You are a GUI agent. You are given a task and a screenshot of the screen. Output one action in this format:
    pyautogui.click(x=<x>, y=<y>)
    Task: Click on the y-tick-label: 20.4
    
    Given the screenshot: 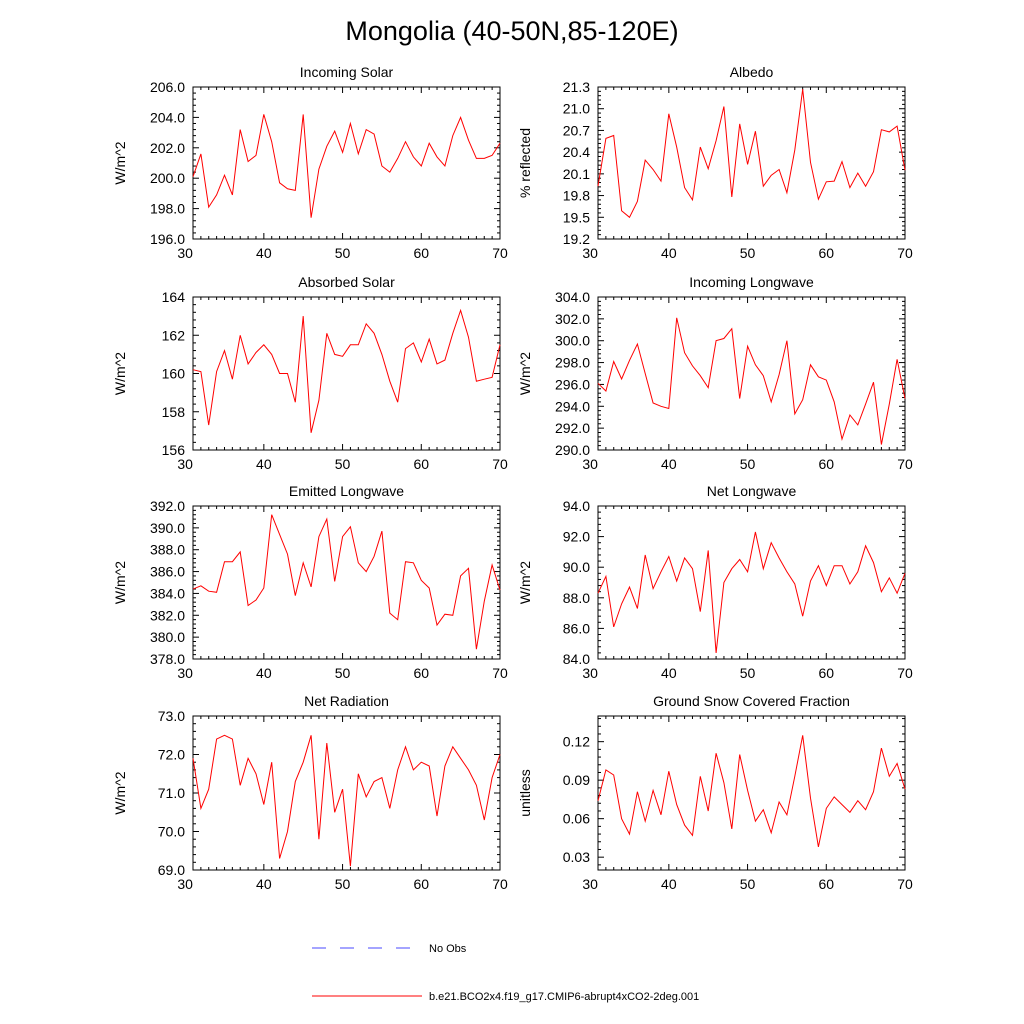 What is the action you would take?
    pyautogui.click(x=576, y=152)
    